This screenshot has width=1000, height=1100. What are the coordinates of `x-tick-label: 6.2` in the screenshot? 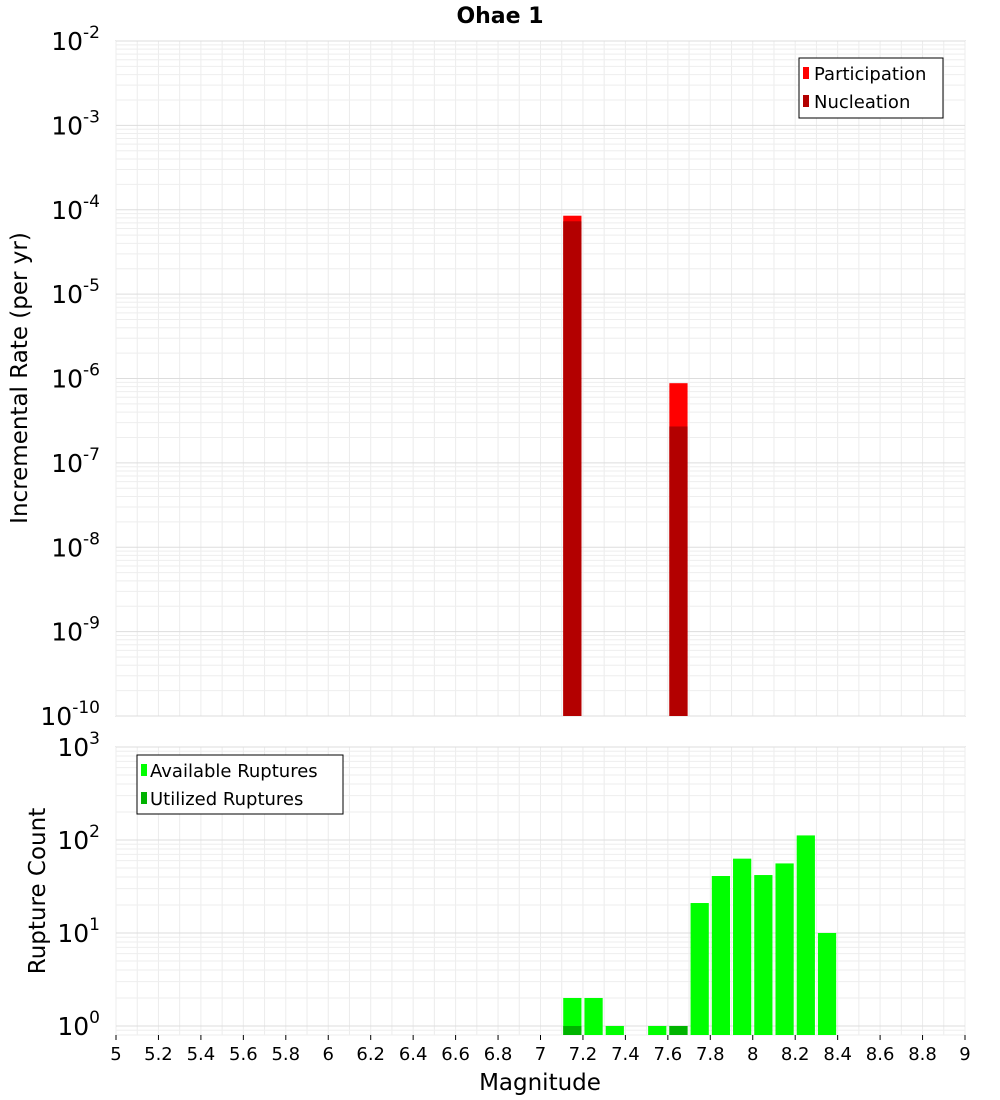 It's located at (370, 1054).